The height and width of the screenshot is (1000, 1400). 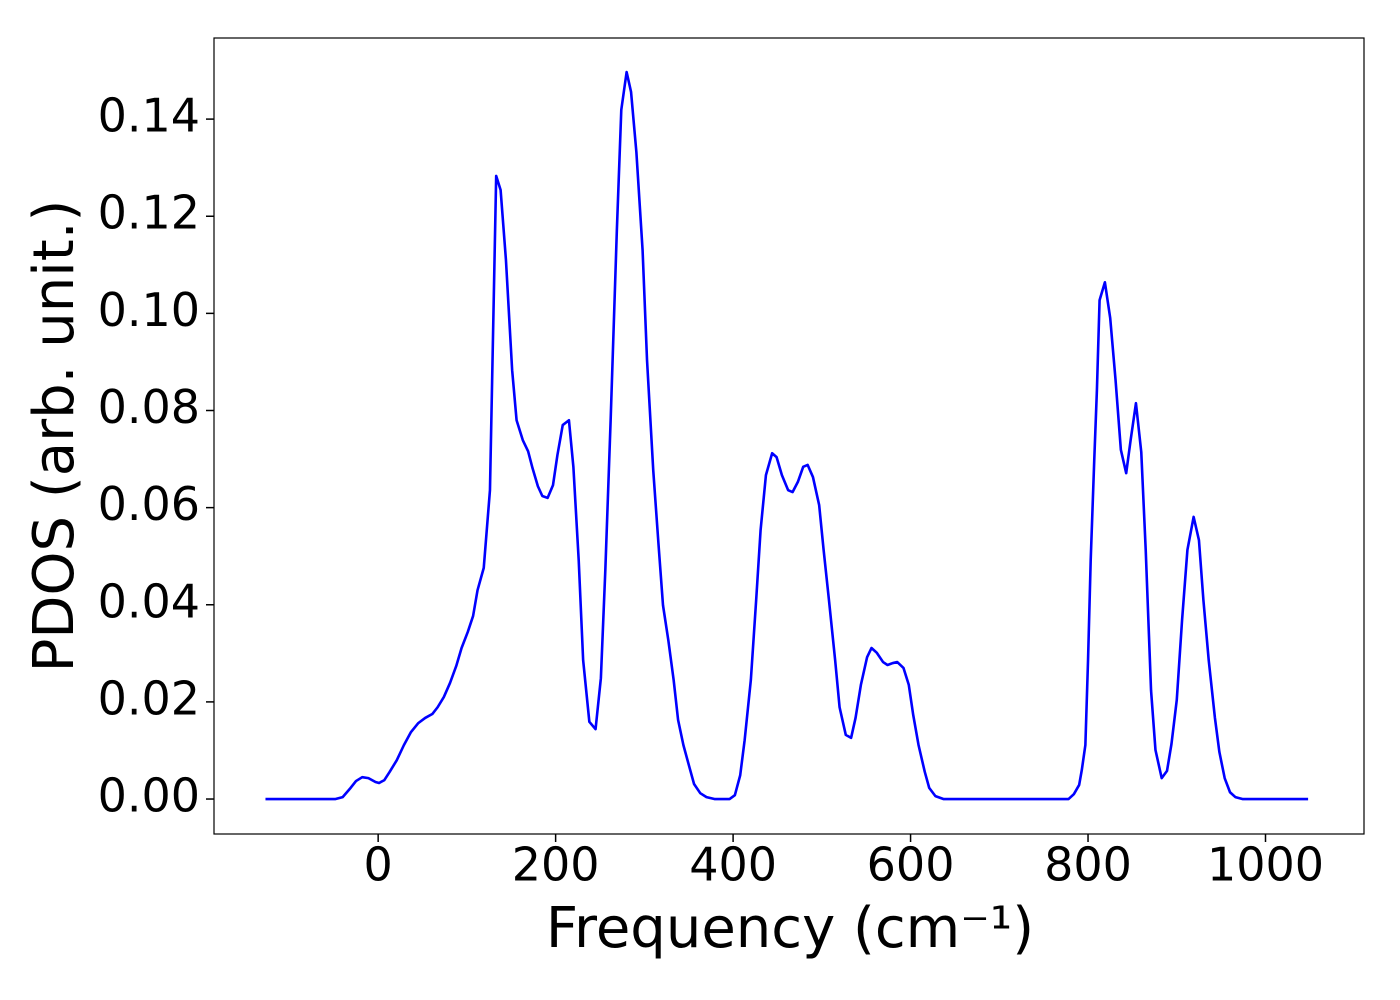 I want to click on x-tick-label: 200, so click(x=556, y=865).